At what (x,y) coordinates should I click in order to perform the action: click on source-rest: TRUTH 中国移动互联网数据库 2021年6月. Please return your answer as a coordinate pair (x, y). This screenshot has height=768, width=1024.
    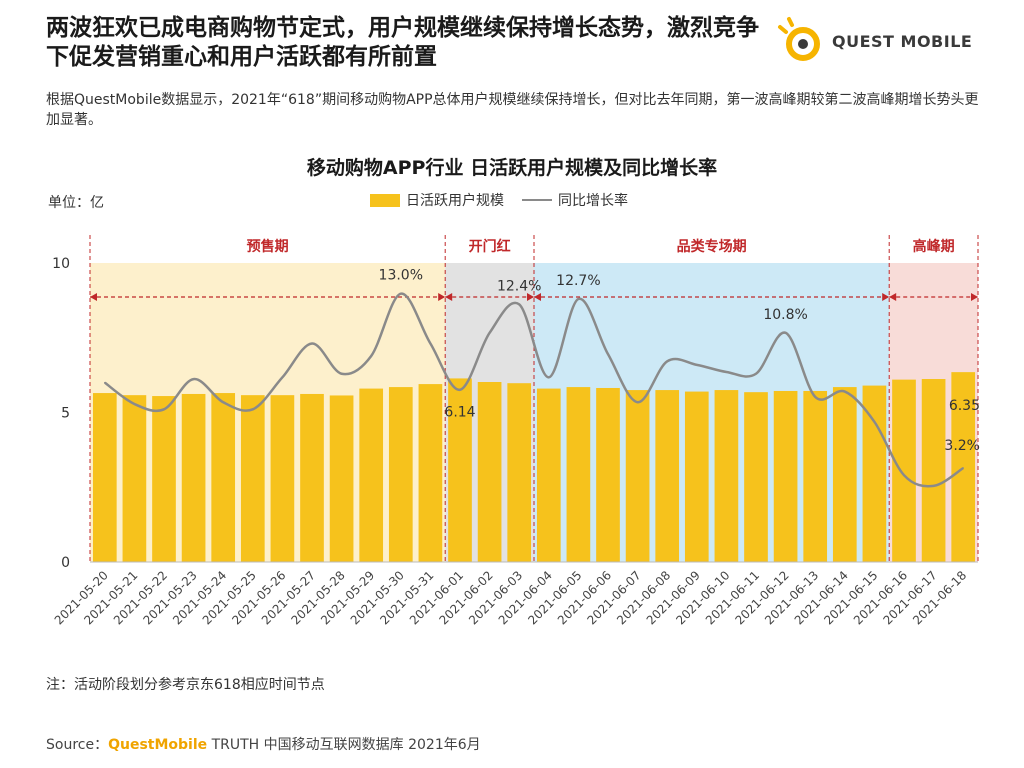
    Looking at the image, I should click on (344, 745).